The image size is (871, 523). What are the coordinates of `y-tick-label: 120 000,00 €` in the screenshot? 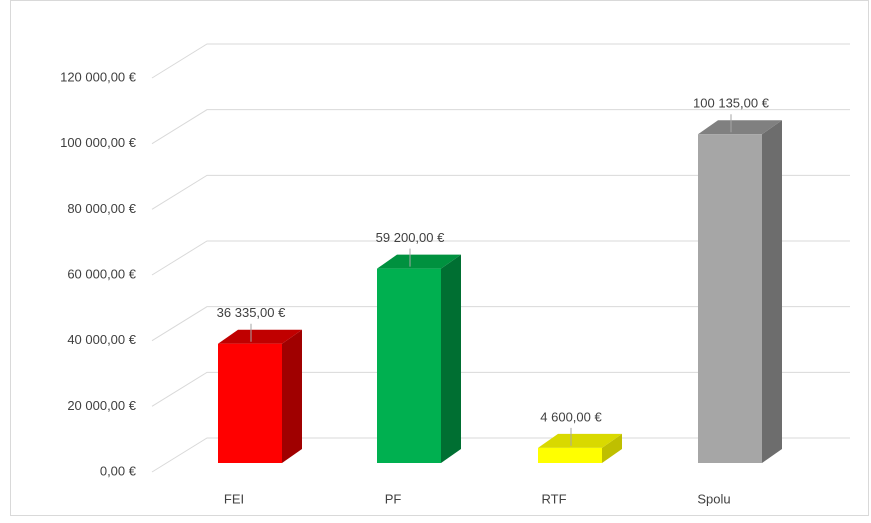 It's located at (98, 76).